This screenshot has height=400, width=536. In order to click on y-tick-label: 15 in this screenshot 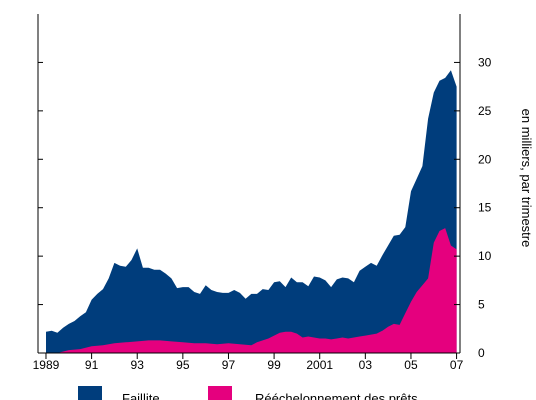, I will do `click(485, 208)`.